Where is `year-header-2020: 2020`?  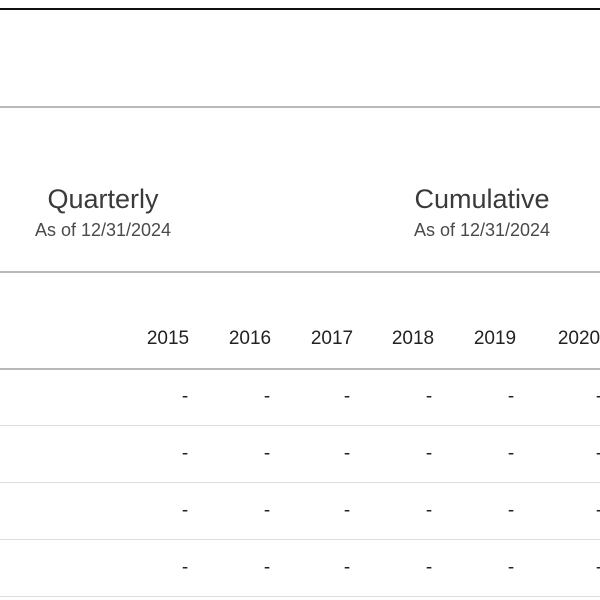
year-header-2020: 2020 is located at coordinates (578, 338).